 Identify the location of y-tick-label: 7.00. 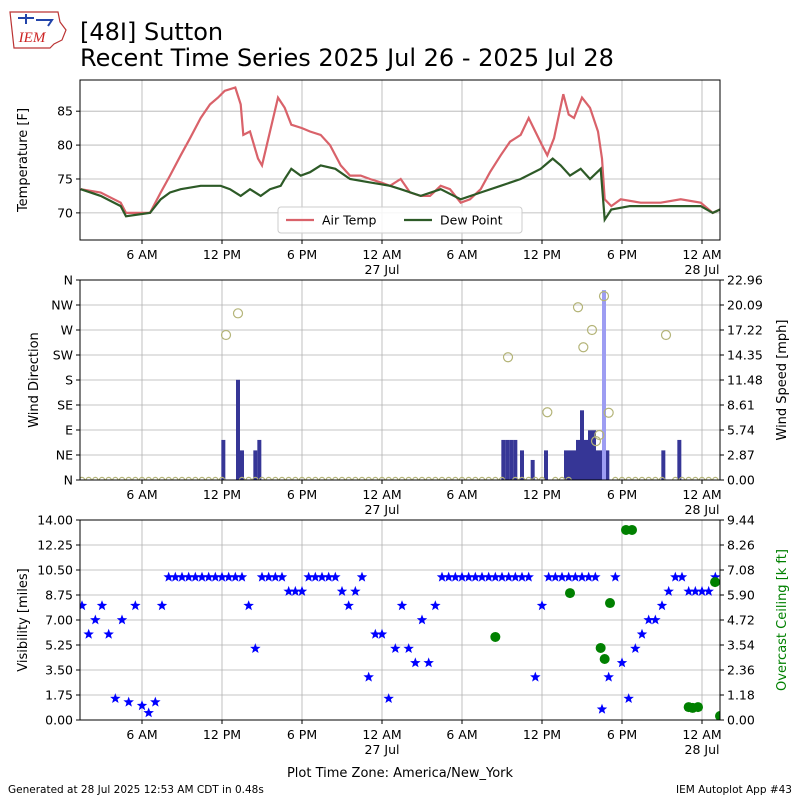
(59, 620).